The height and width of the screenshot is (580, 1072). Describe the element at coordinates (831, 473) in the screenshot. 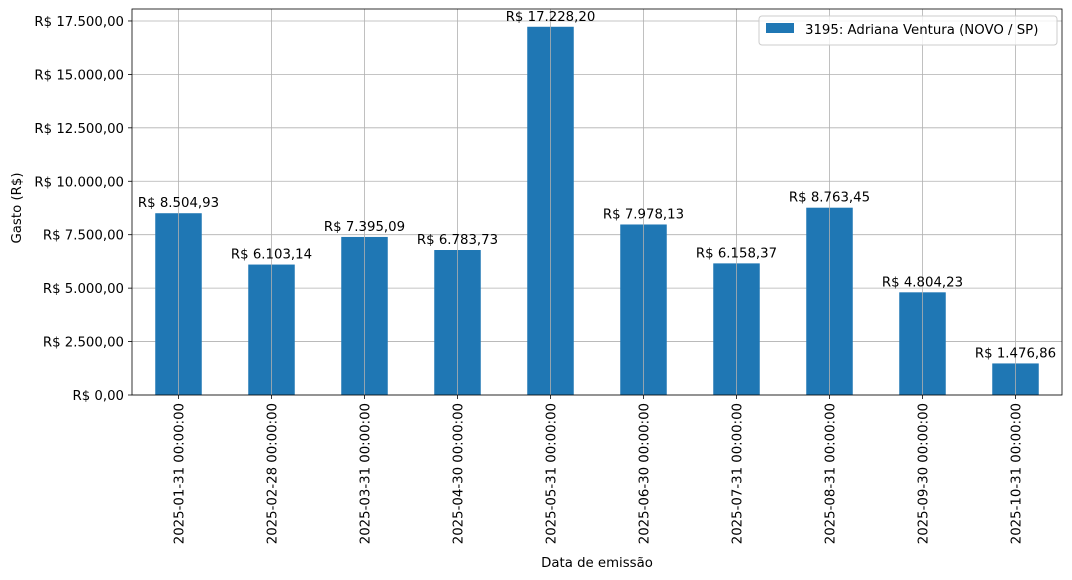

I see `x-tick-label: 2025-08-31 00:00:00` at that location.